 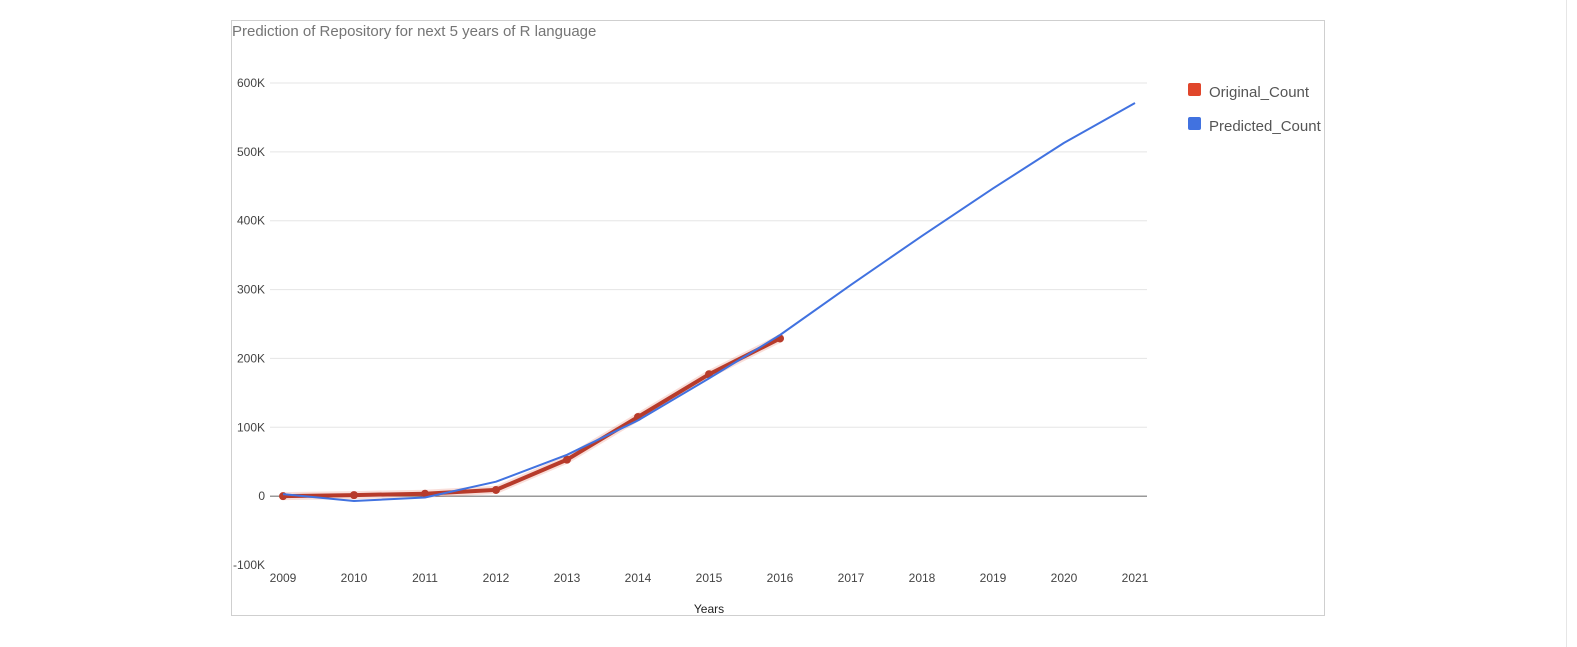 I want to click on x-tick-label: 2009, so click(x=283, y=578).